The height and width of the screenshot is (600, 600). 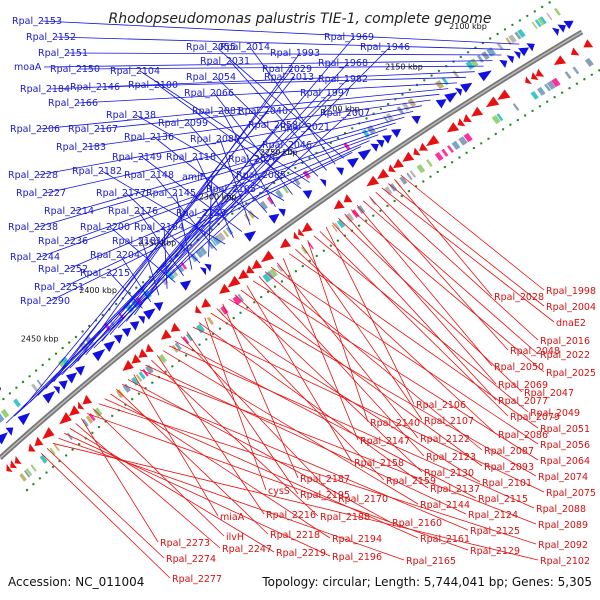 What do you see at coordinates (357, 557) in the screenshot?
I see `gene-label-reverse: Rpal_2196` at bounding box center [357, 557].